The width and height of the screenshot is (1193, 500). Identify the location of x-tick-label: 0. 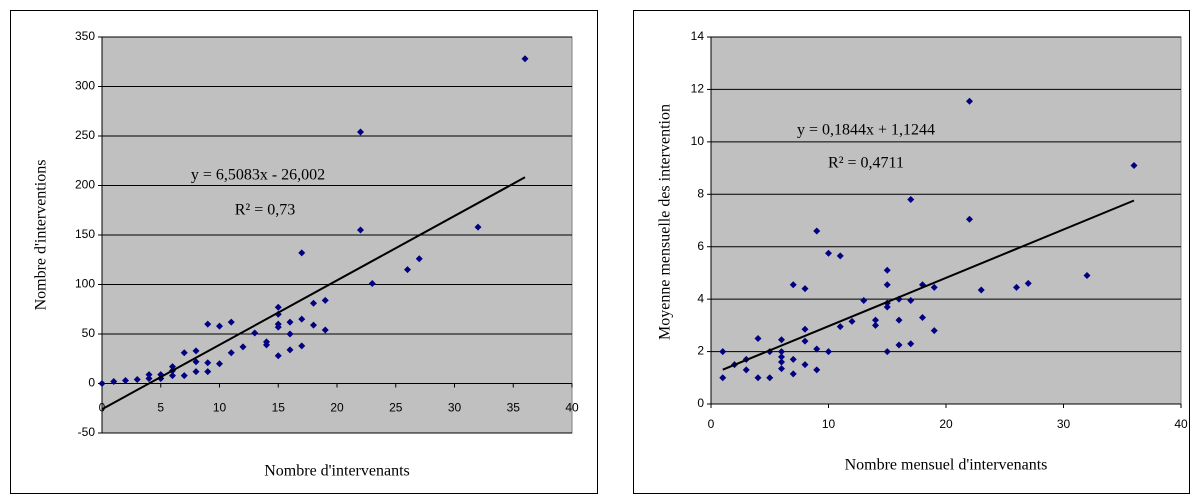
(711, 424).